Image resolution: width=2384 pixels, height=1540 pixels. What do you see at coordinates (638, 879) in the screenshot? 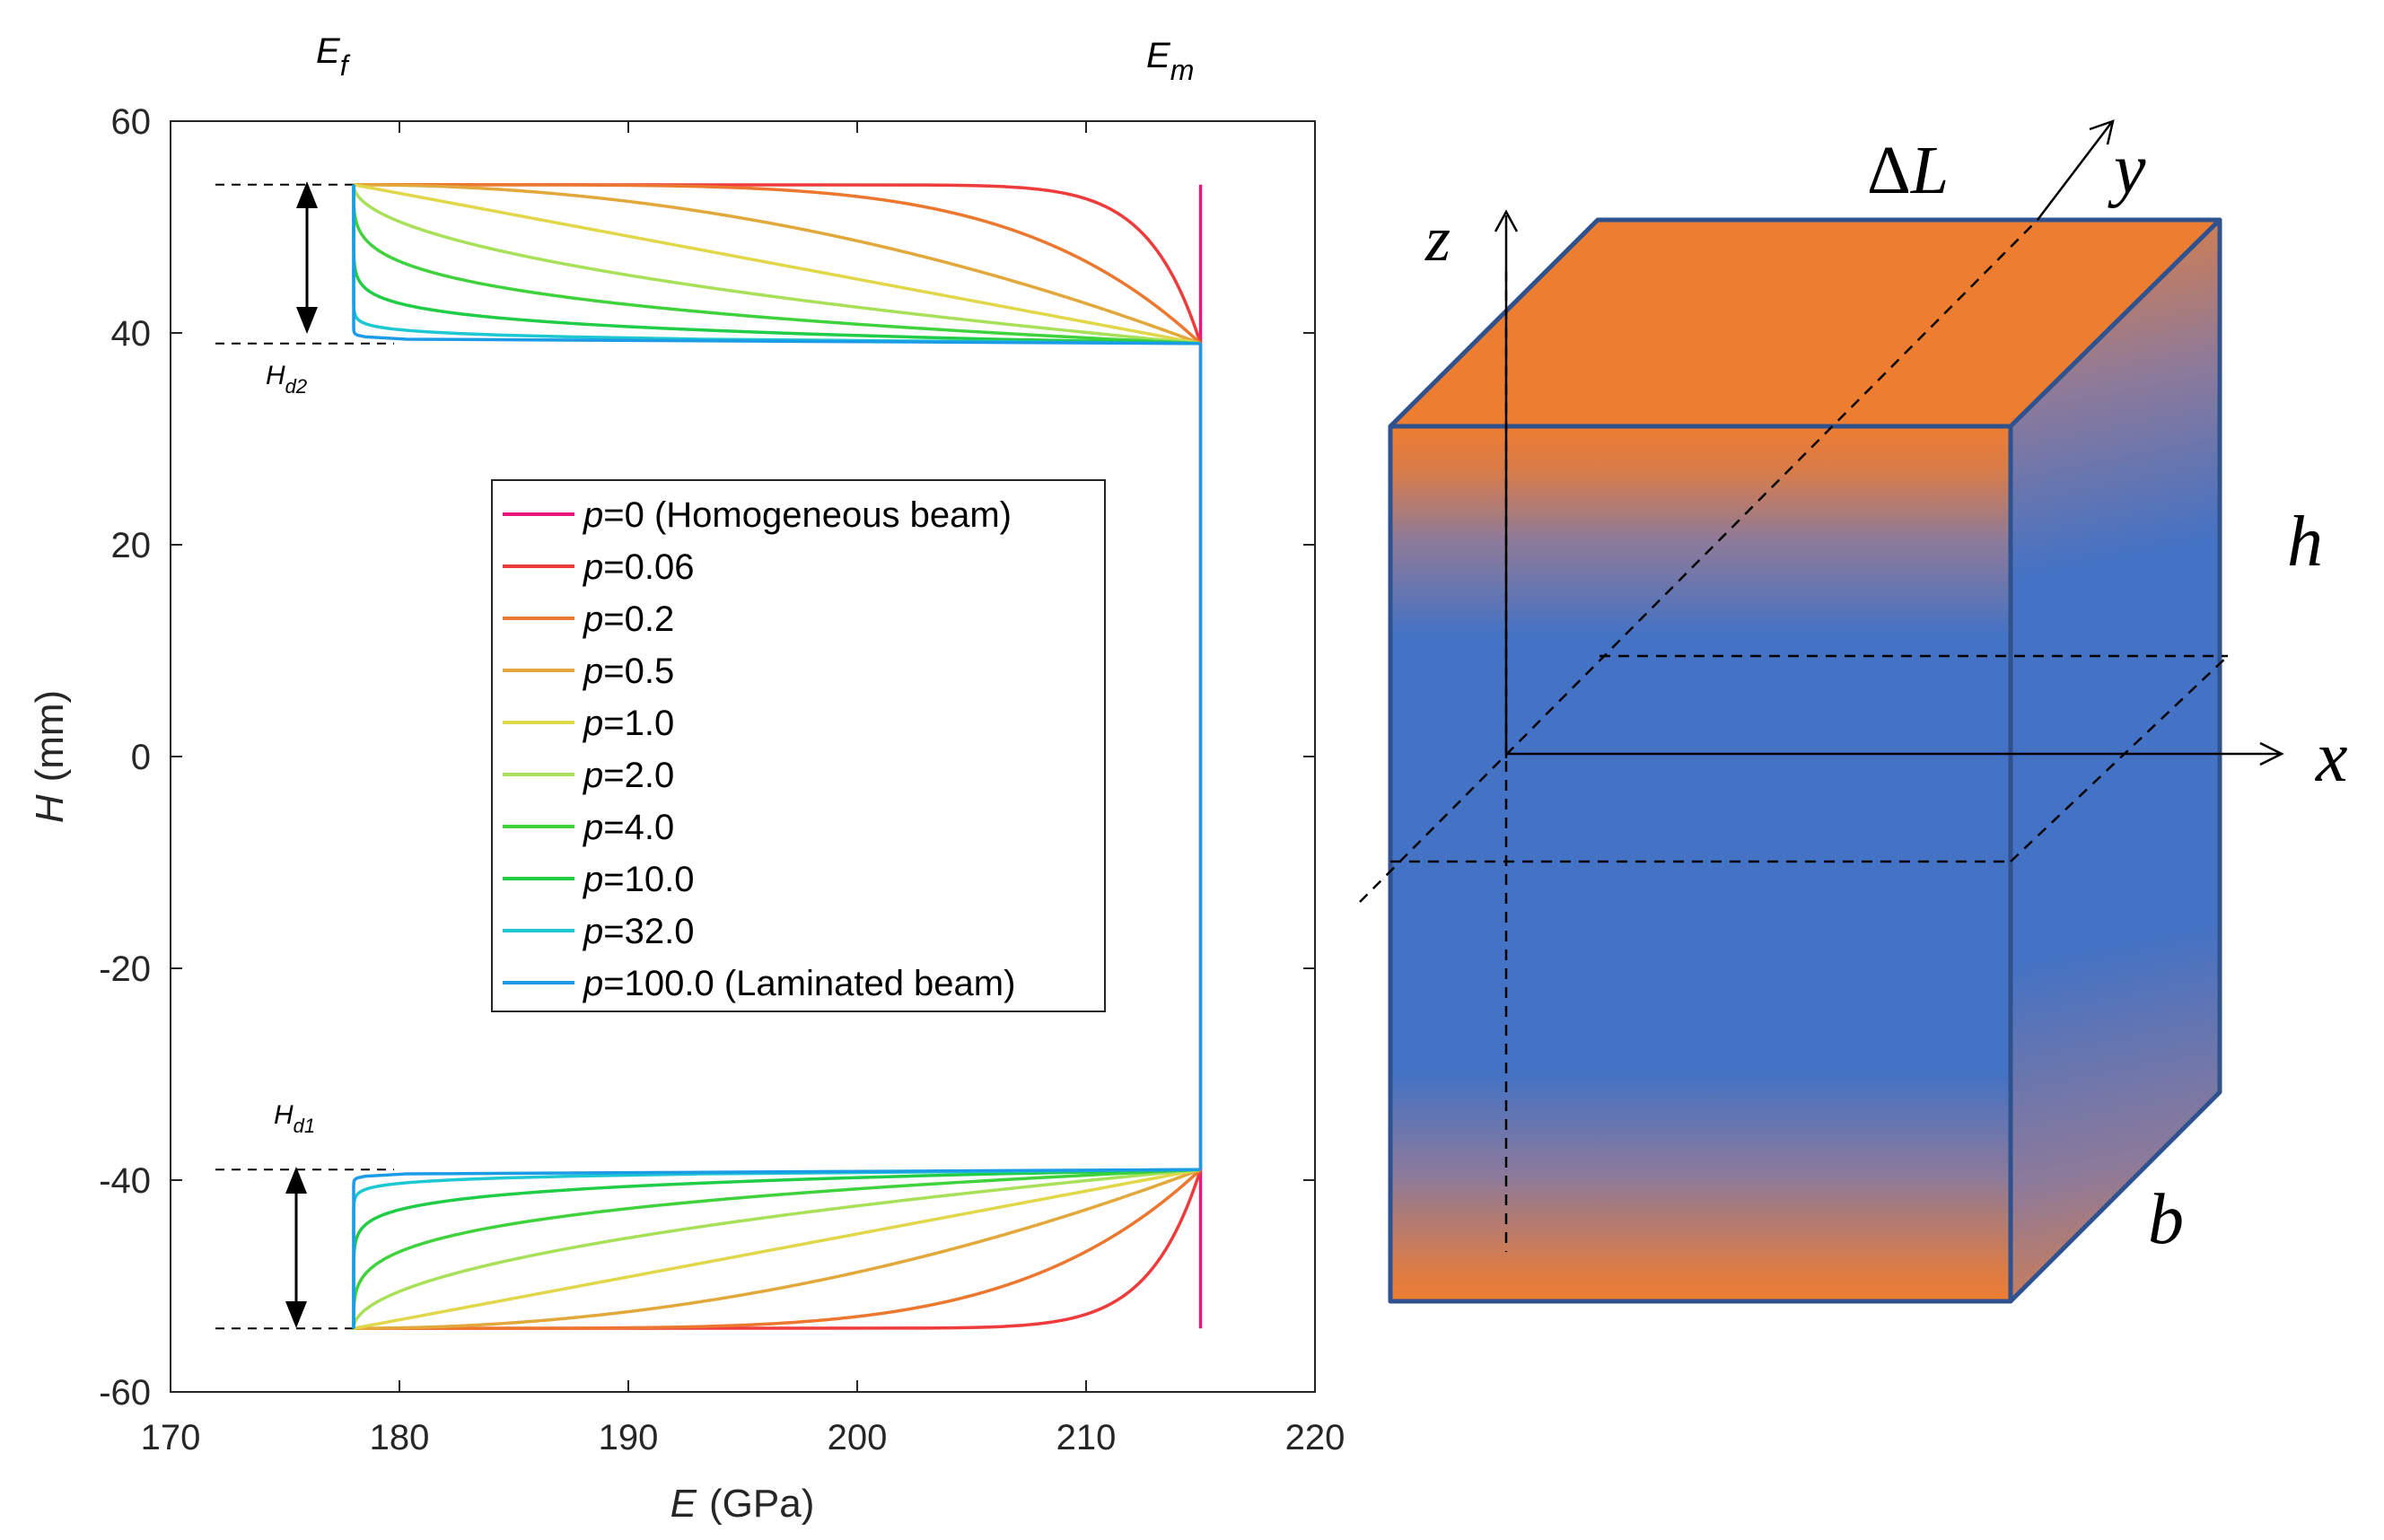
I see `legend-entry: p=10.0` at bounding box center [638, 879].